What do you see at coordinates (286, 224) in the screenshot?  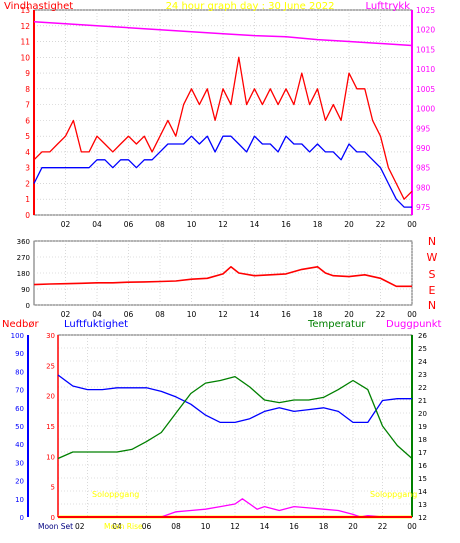 I see `panel1-x-tick-label: 16` at bounding box center [286, 224].